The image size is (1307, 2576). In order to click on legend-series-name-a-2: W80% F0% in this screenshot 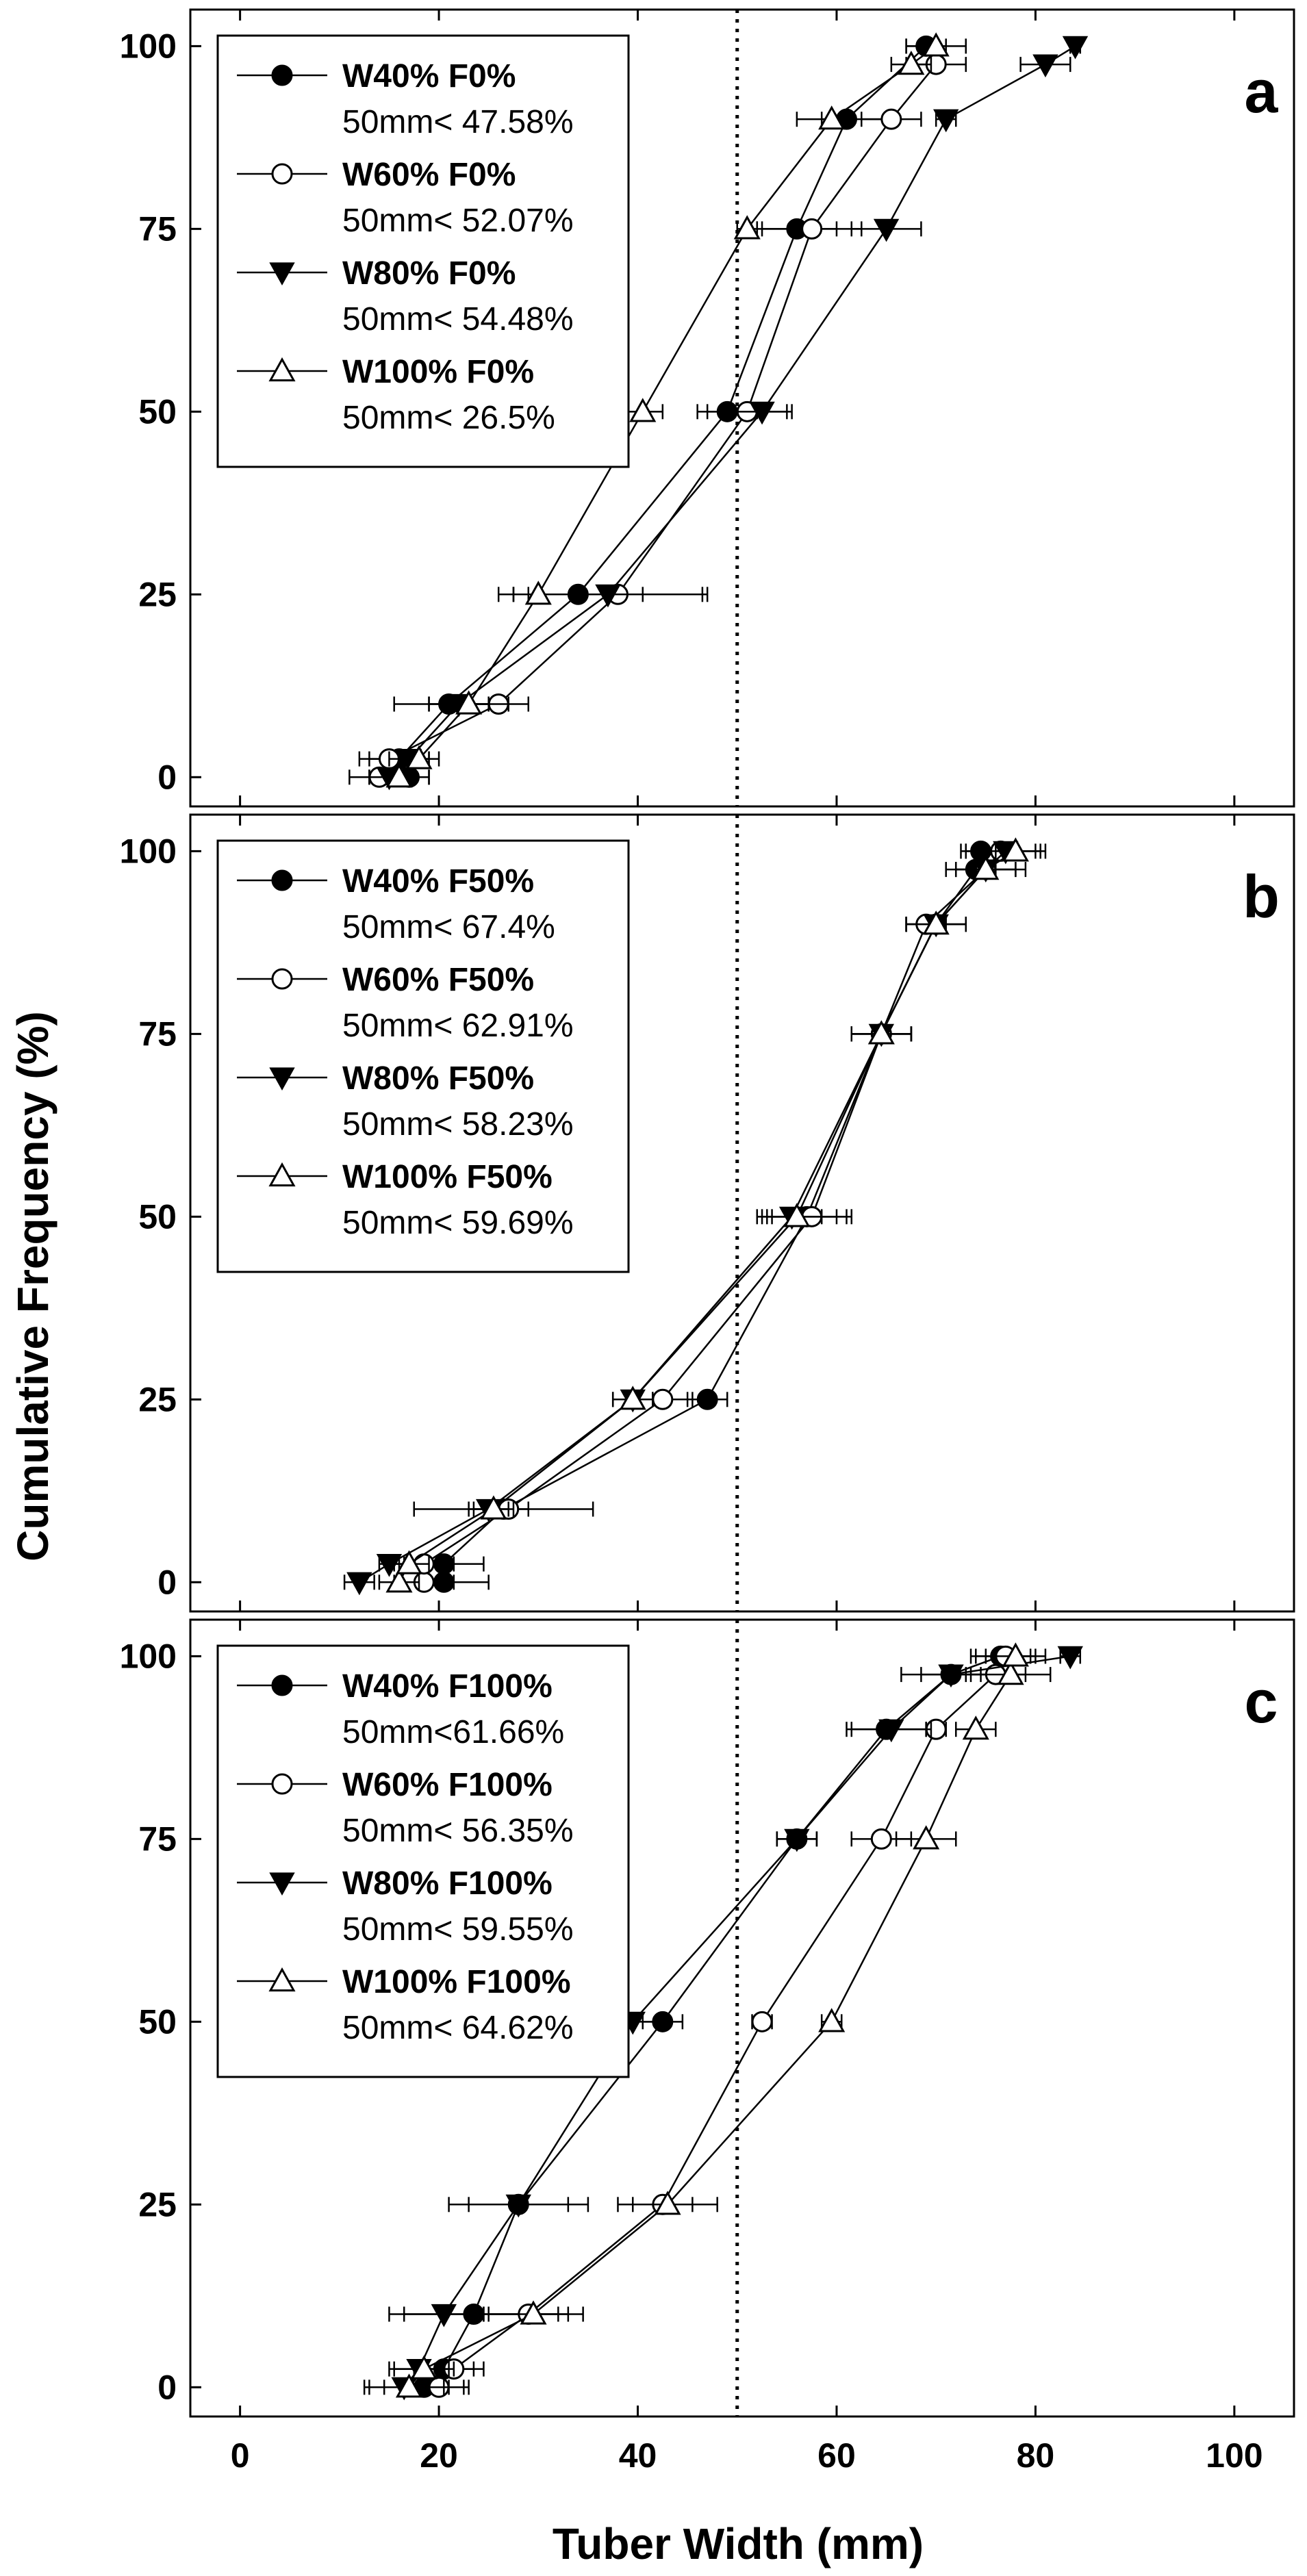, I will do `click(429, 273)`.